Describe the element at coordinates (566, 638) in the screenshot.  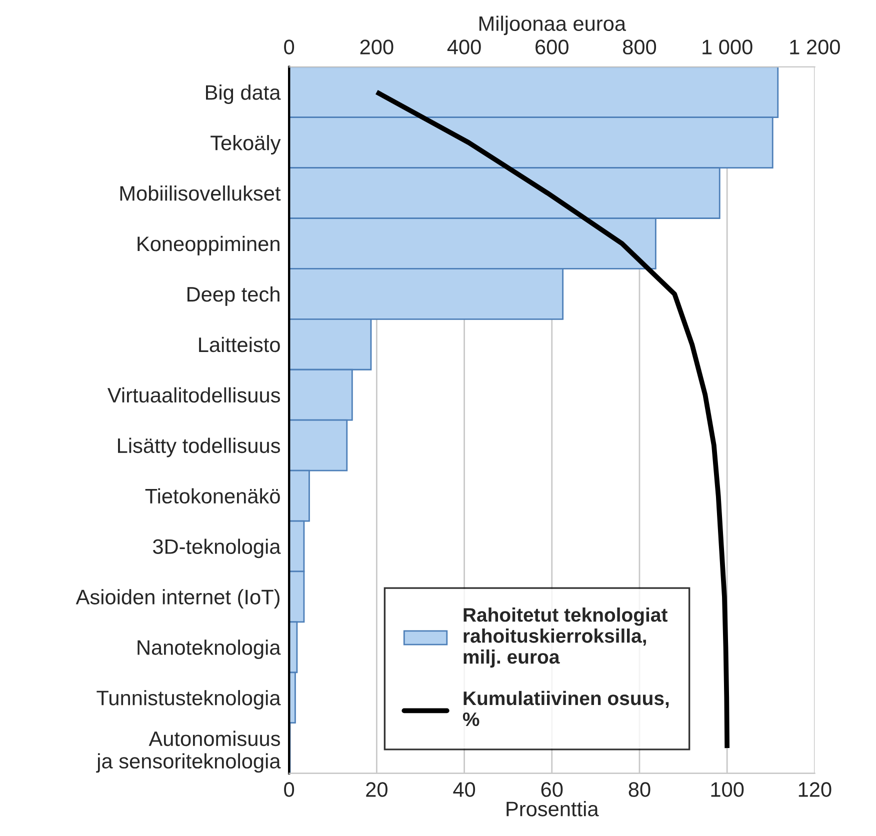
I see `legend-label: Rahoitetut teknologiat rahoituskierroksilla, milj. euroa` at that location.